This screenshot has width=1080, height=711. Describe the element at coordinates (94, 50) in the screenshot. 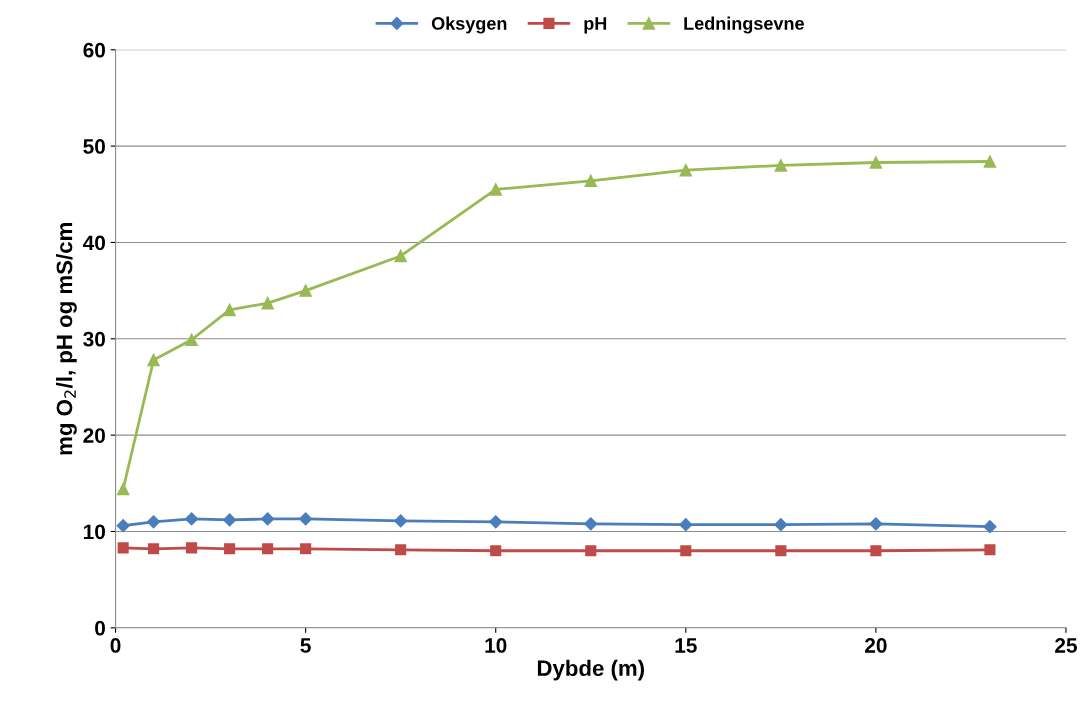

I see `y-tick-label: 60` at that location.